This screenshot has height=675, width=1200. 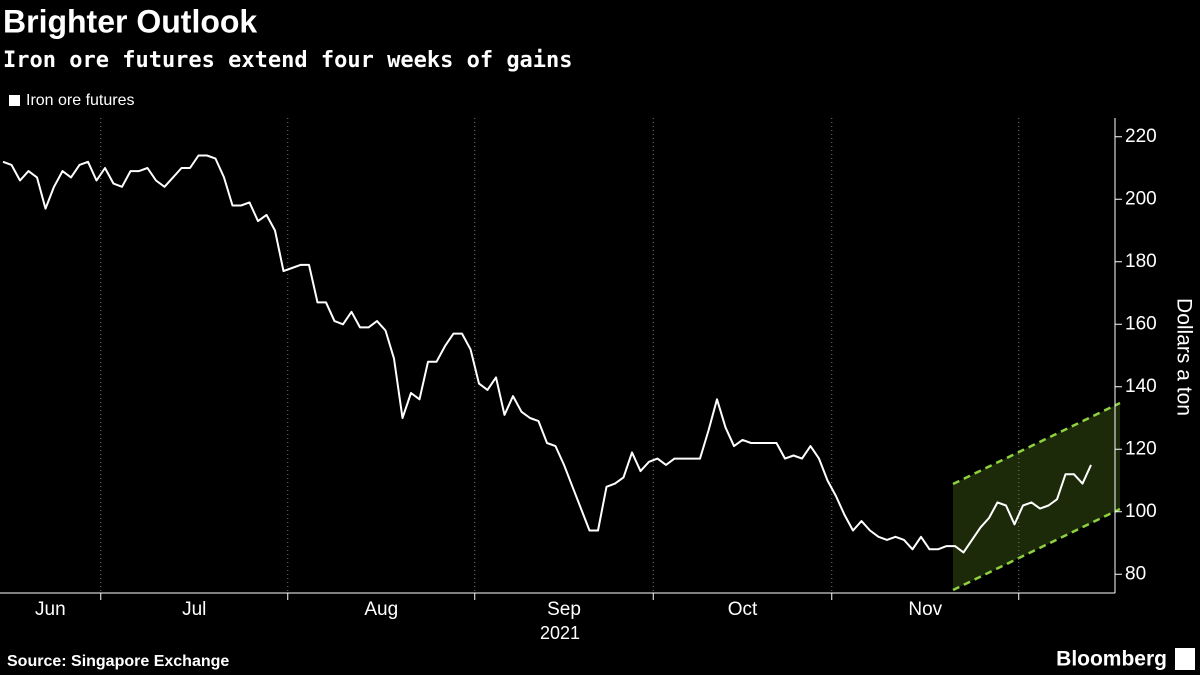 What do you see at coordinates (1036, 549) in the screenshot?
I see `channel-lower` at bounding box center [1036, 549].